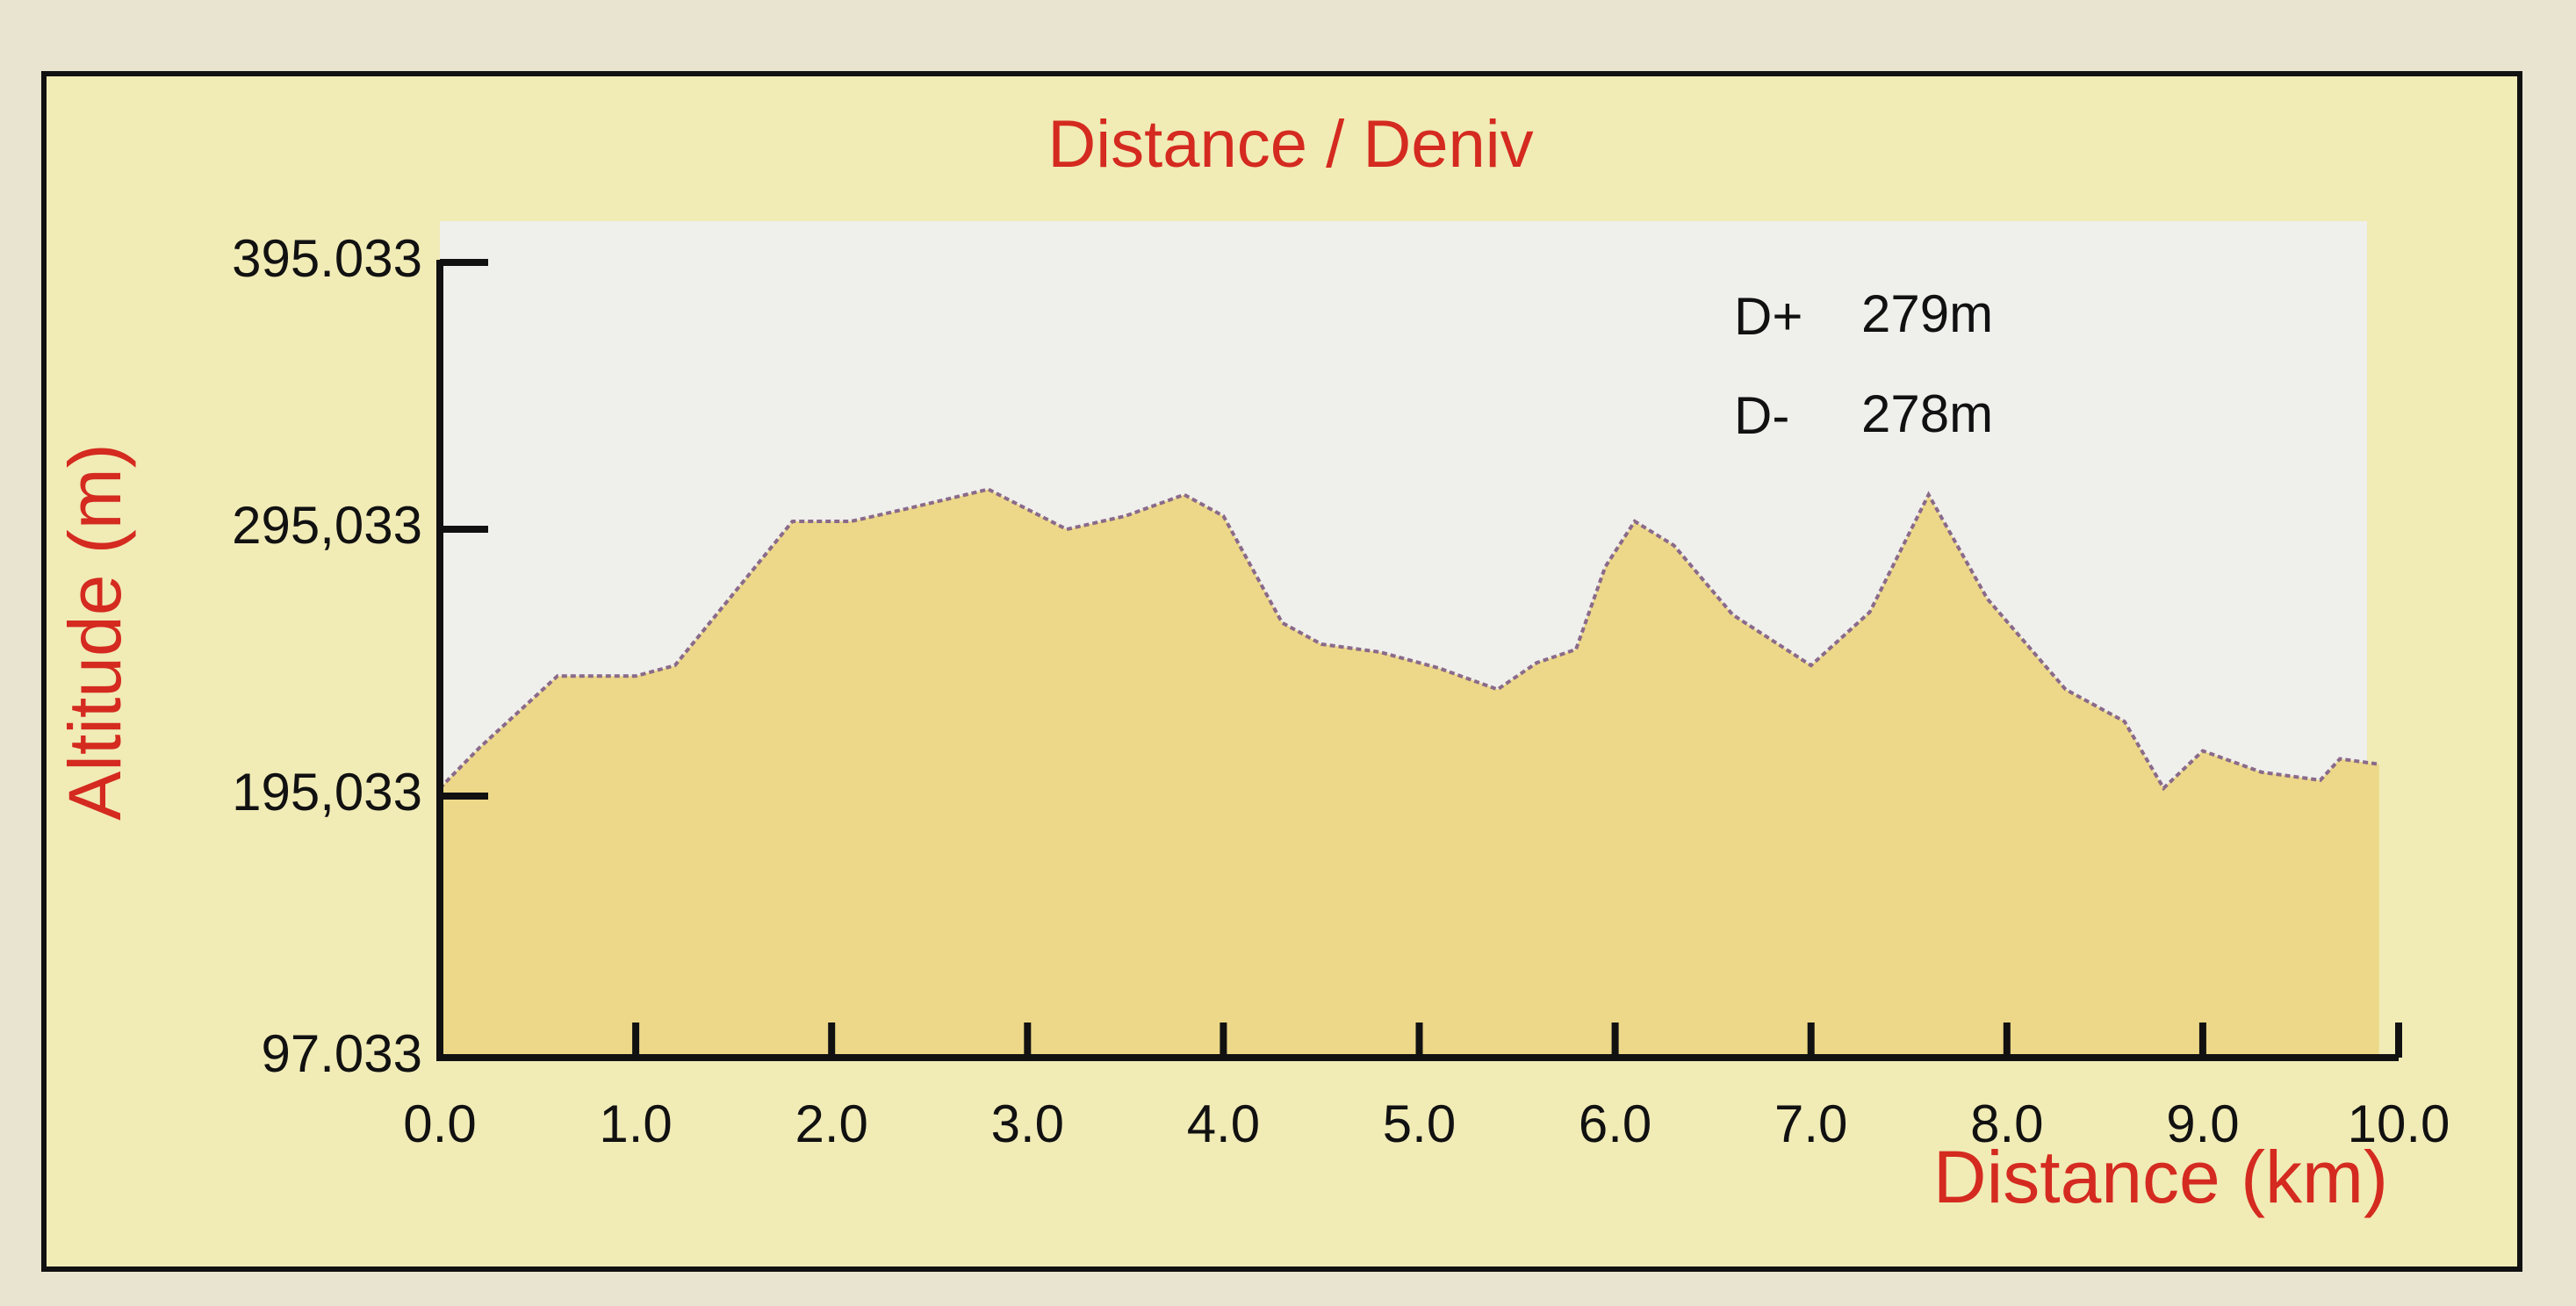  Describe the element at coordinates (1027, 1123) in the screenshot. I see `x-tick-label: 3.0` at that location.